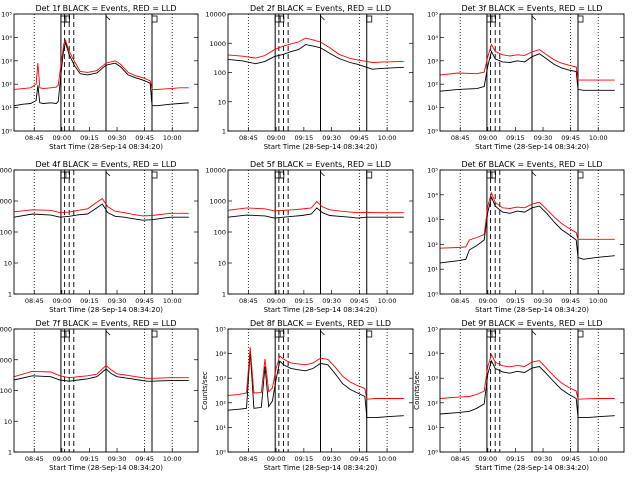 Image resolution: width=640 pixels, height=480 pixels. I want to click on y-tick-label: 10, so click(8, 422).